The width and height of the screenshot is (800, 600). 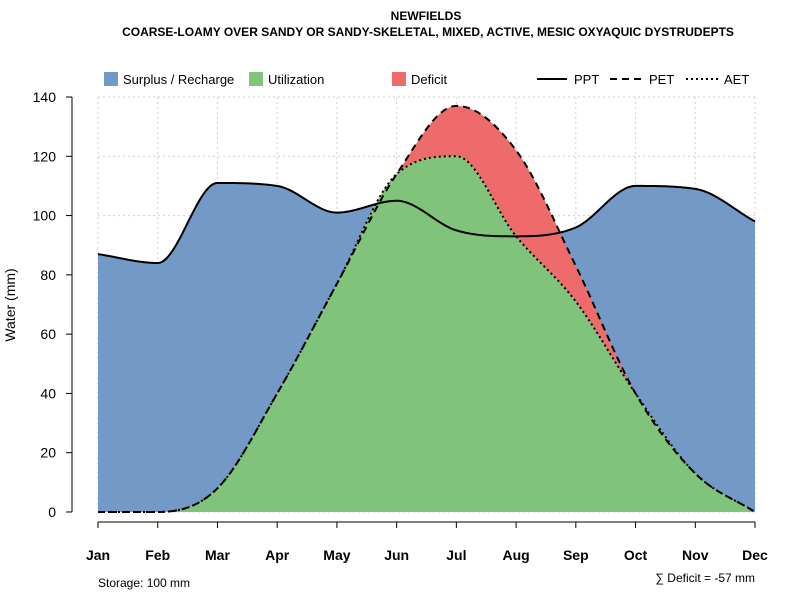 I want to click on legend-label-deficit: Deficit, so click(x=429, y=79).